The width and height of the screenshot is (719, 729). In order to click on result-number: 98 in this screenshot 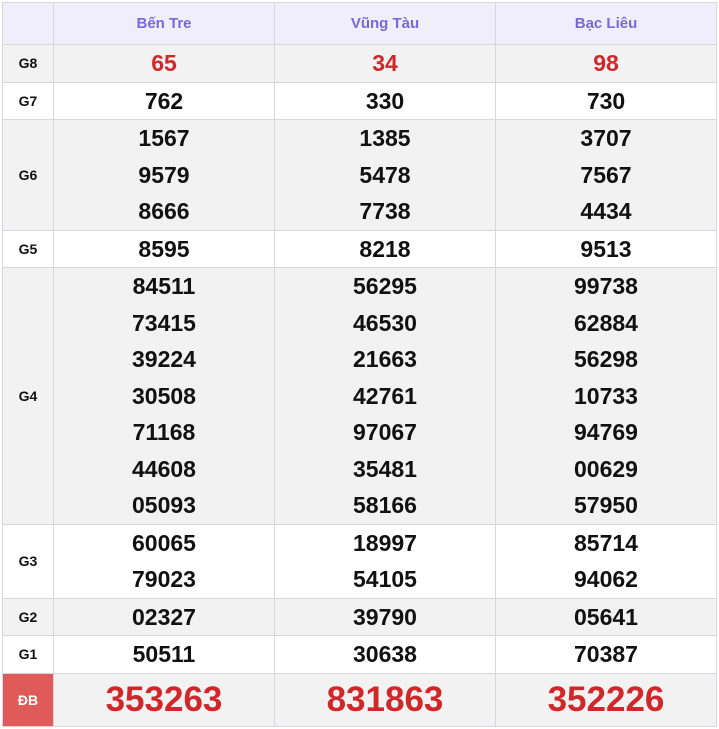, I will do `click(606, 63)`.